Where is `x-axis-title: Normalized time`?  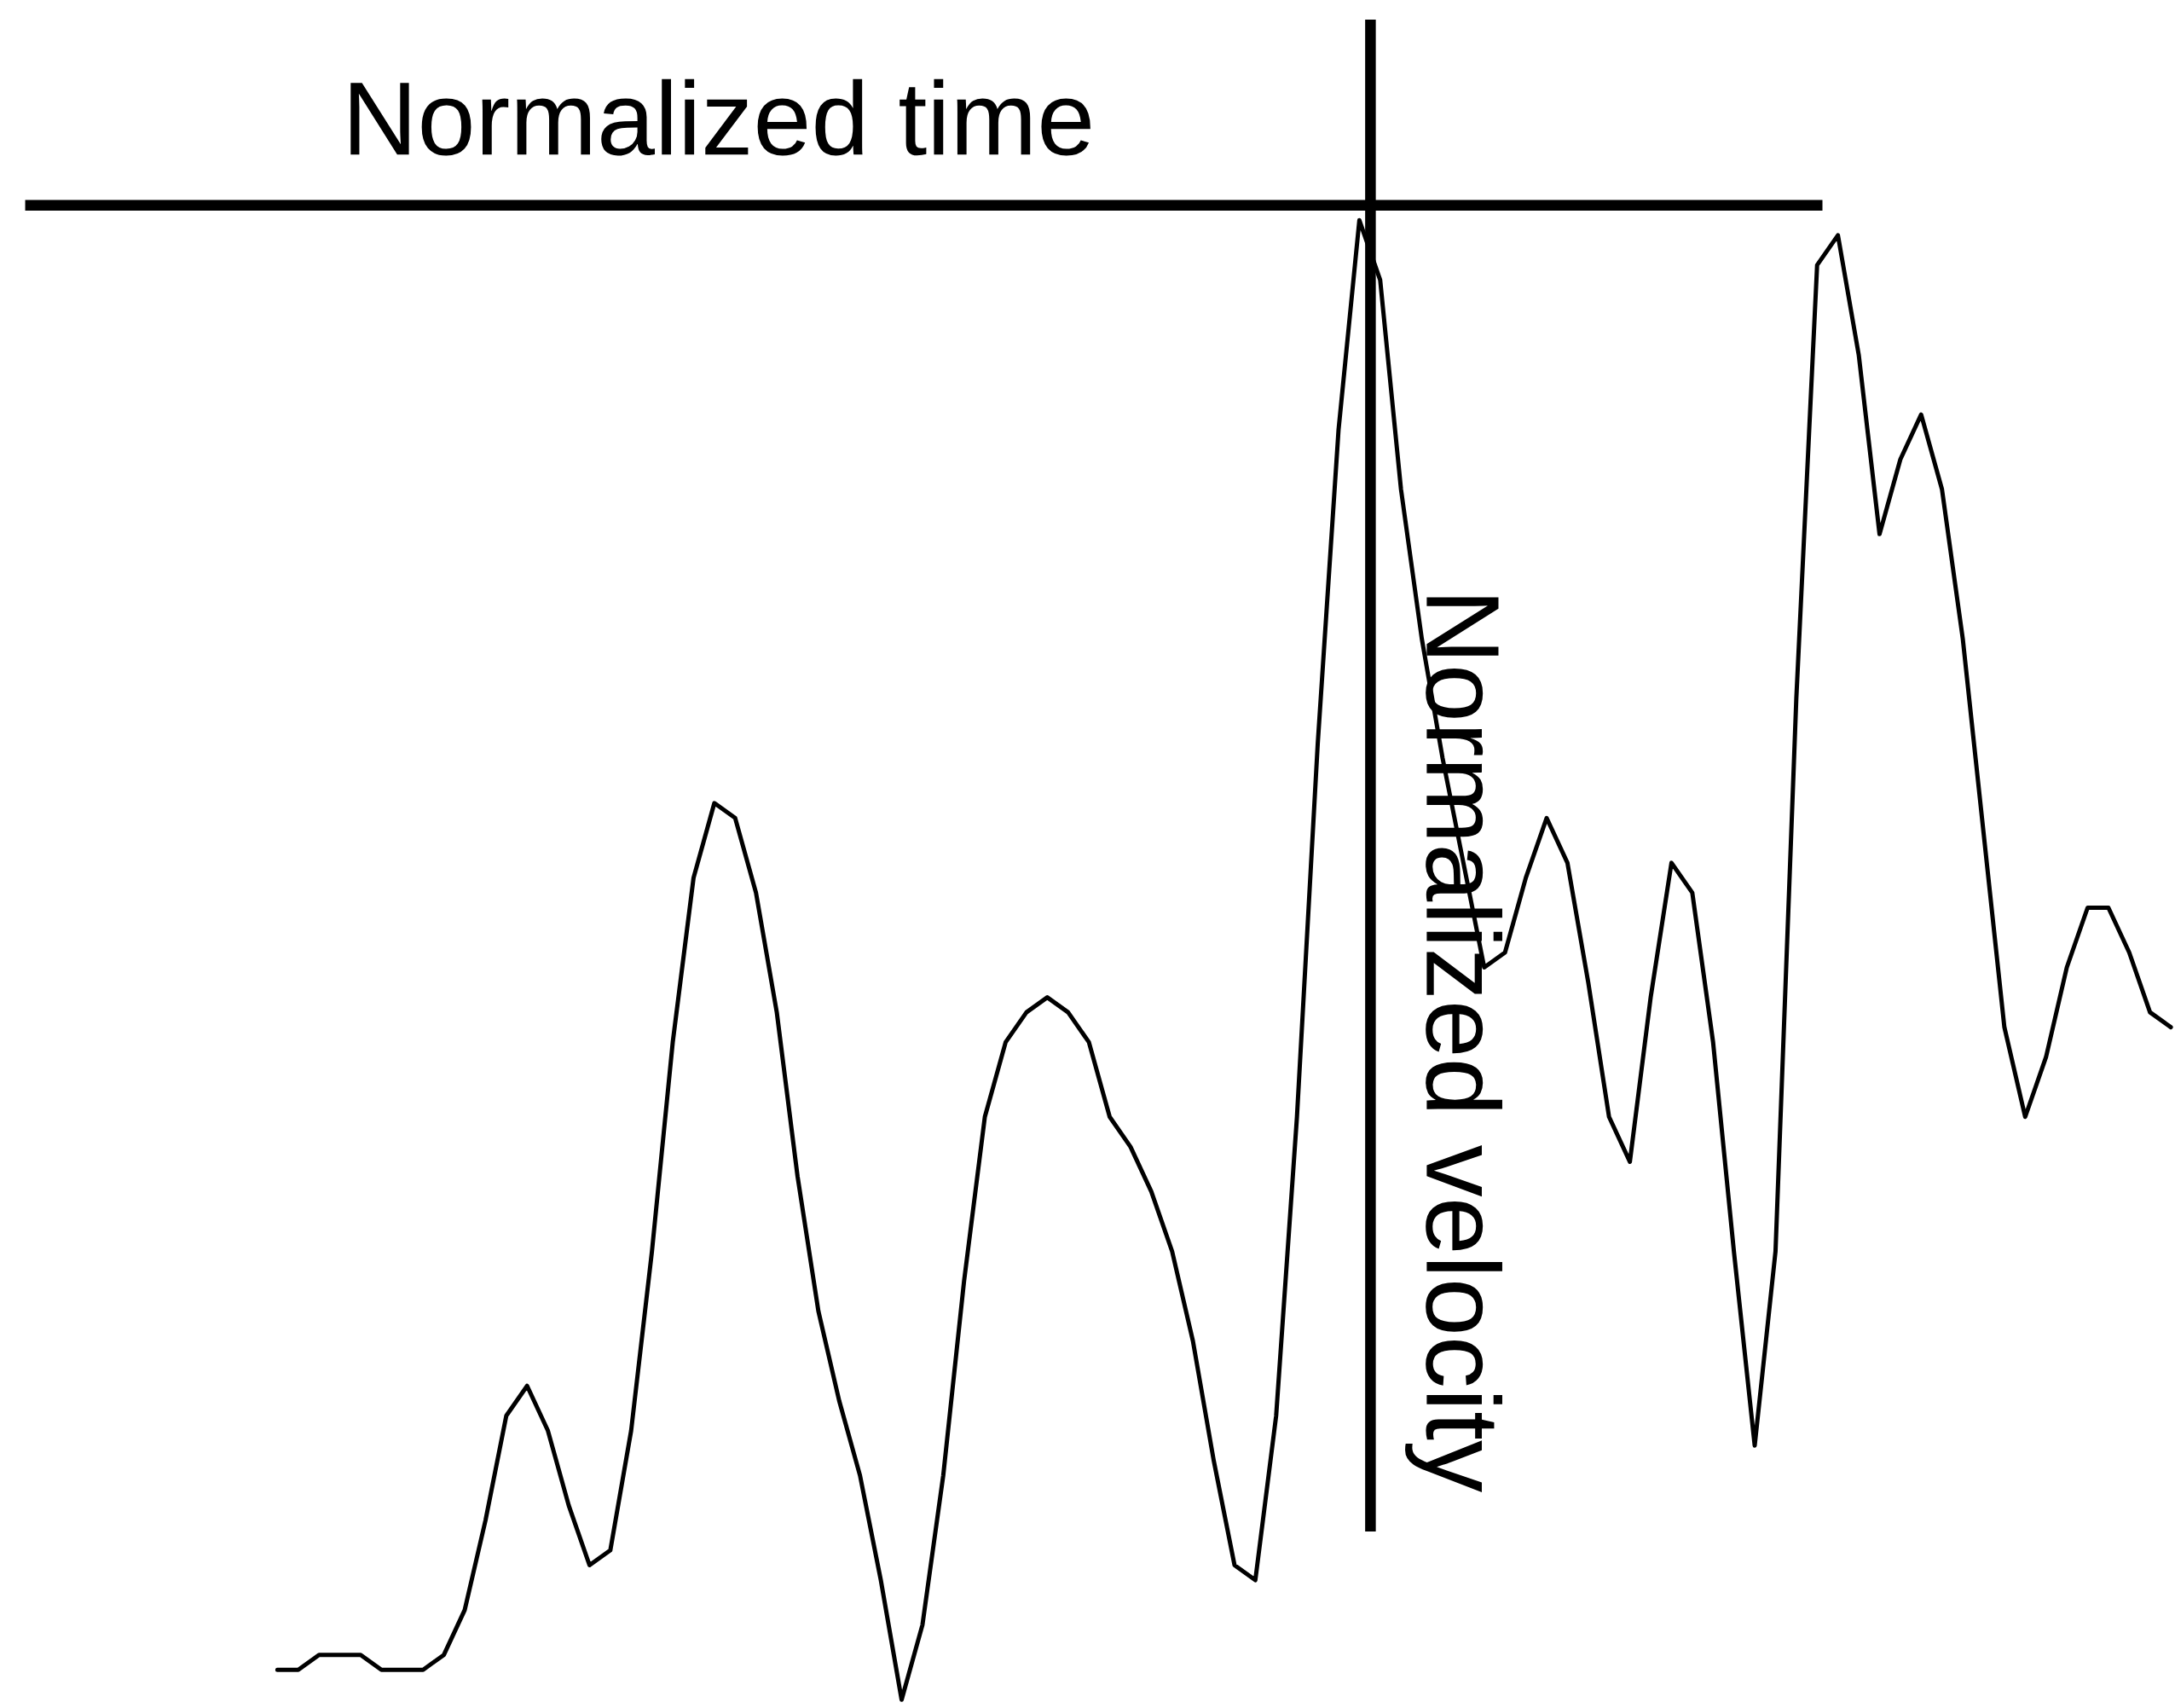
x-axis-title: Normalized time is located at coordinates (720, 117).